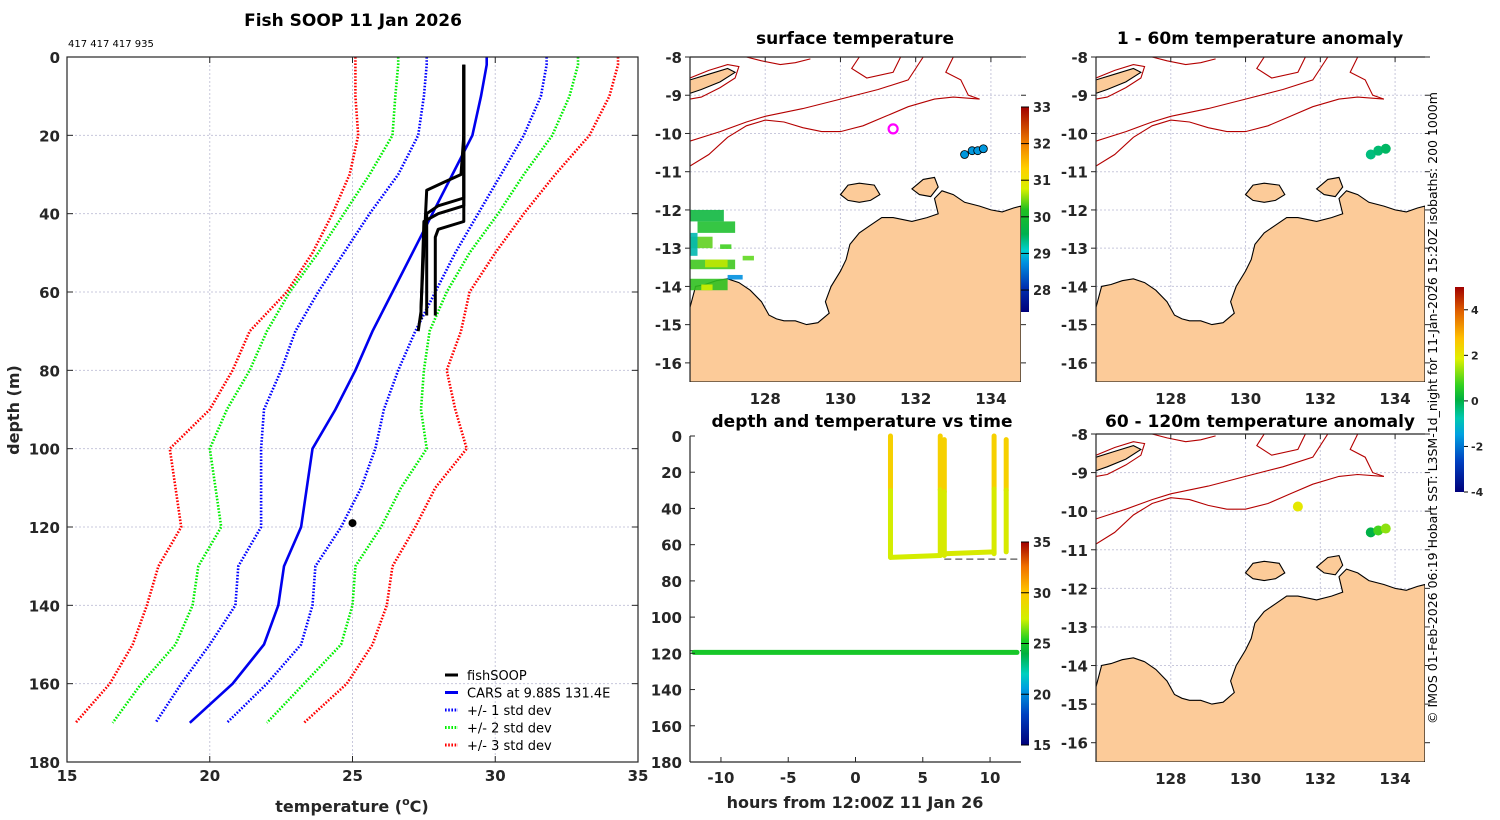  Describe the element at coordinates (1459, 389) in the screenshot. I see `anomaly-colorbar-bar` at that location.